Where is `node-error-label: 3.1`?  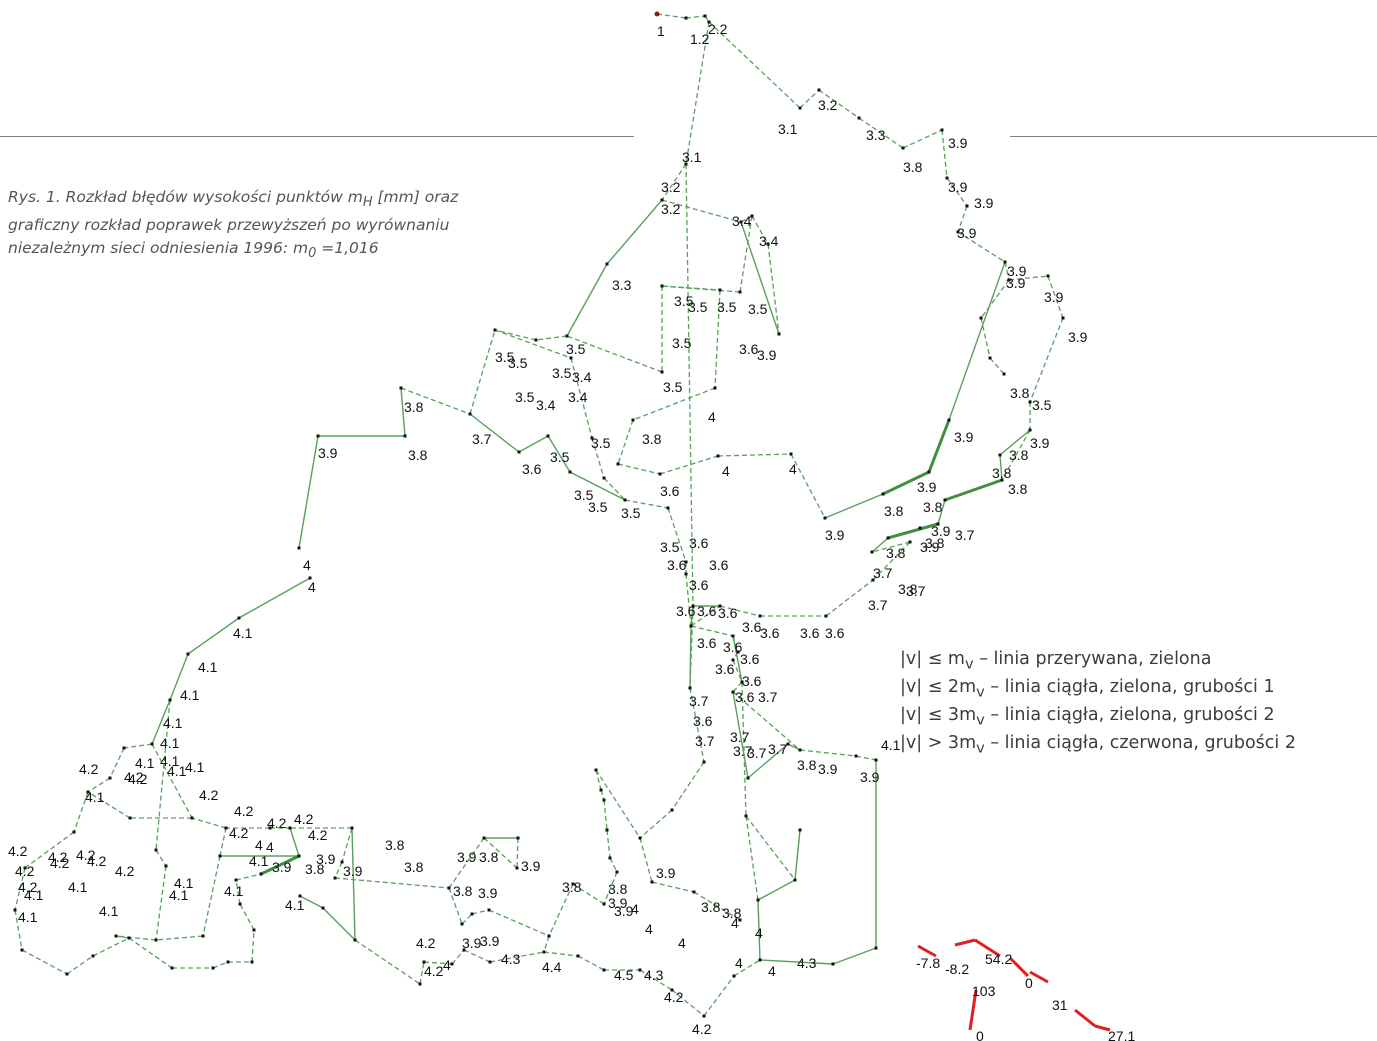
node-error-label: 3.1 is located at coordinates (788, 129).